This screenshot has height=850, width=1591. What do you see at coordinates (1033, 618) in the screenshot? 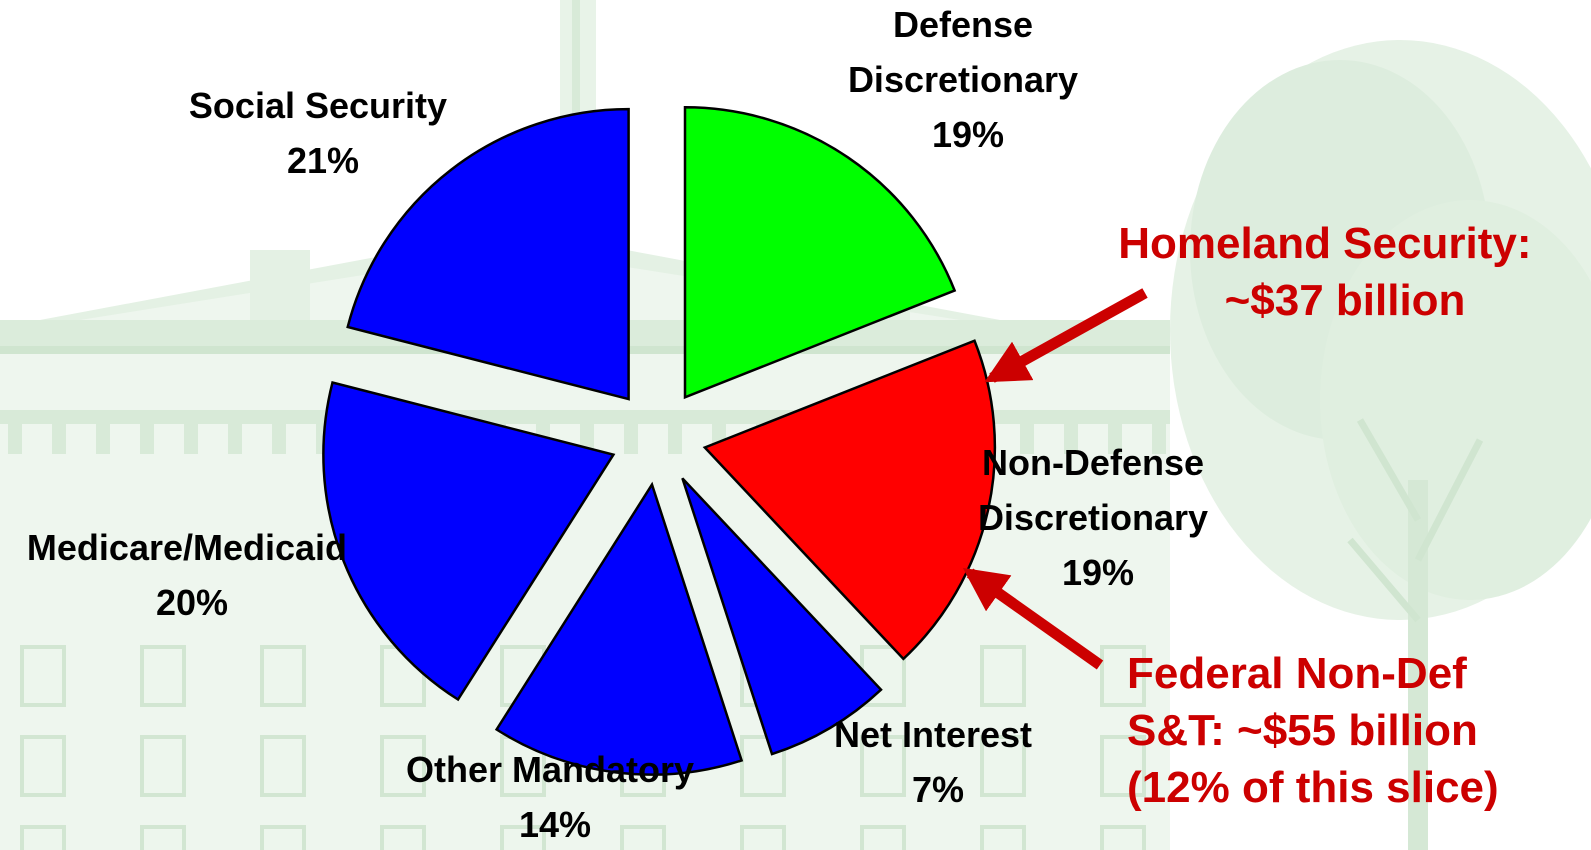
I see `arrow-federal-st` at bounding box center [1033, 618].